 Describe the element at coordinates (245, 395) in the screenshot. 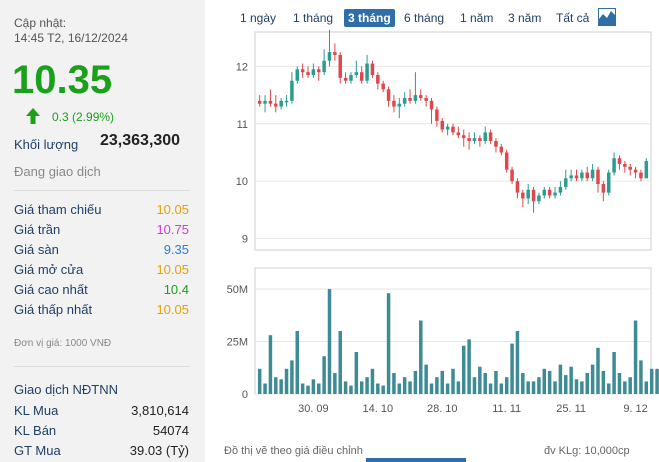

I see `volume-tick-label: 0` at that location.